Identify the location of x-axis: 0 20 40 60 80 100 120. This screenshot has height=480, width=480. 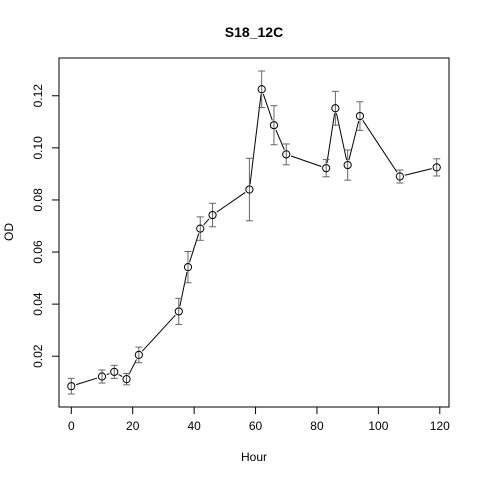
(259, 420).